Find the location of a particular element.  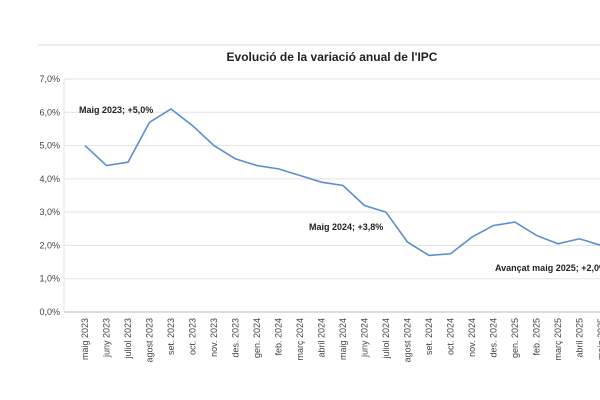

x-tick-label: maig 2024 is located at coordinates (343, 339).